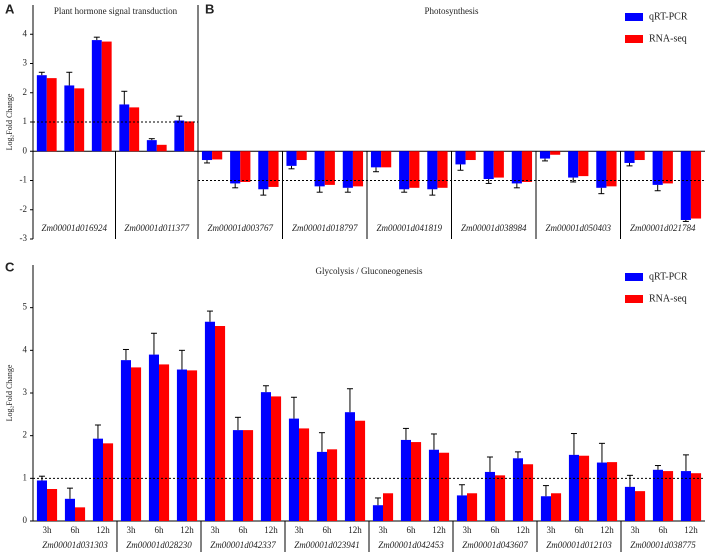 The image size is (708, 556). What do you see at coordinates (24, 238) in the screenshot?
I see `y-tick-label: -3` at bounding box center [24, 238].